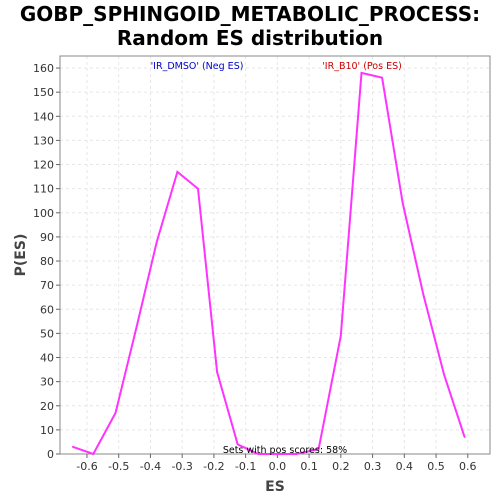 Image resolution: width=500 pixels, height=500 pixels. What do you see at coordinates (213, 466) in the screenshot?
I see `x-tick-label: -0.2` at bounding box center [213, 466].